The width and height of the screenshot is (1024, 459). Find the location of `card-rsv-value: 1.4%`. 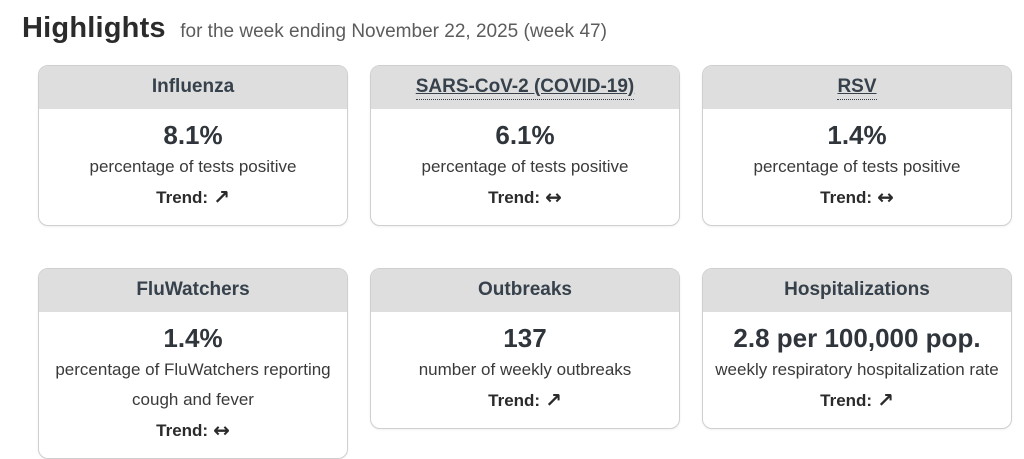

card-rsv-value: 1.4% is located at coordinates (857, 134).